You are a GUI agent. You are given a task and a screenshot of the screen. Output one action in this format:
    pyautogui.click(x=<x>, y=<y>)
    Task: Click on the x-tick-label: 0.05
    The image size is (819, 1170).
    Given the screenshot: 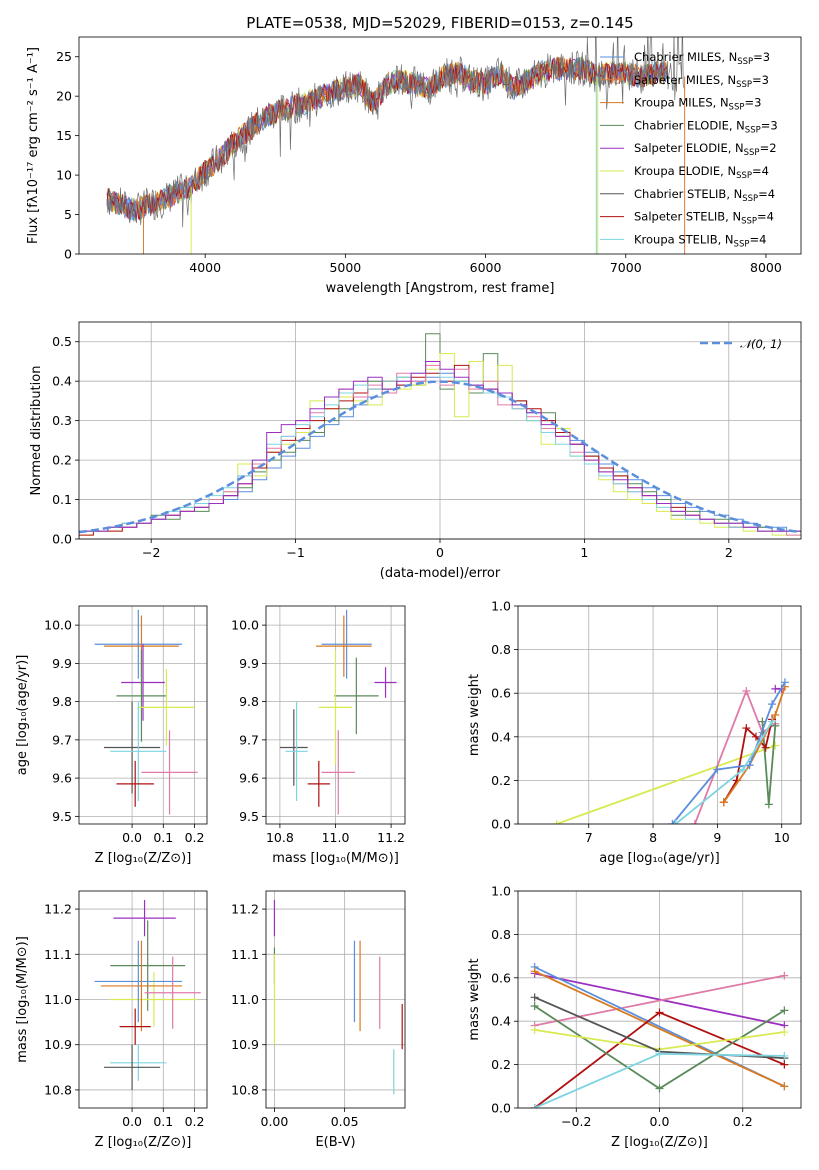 What is the action you would take?
    pyautogui.click(x=345, y=1121)
    